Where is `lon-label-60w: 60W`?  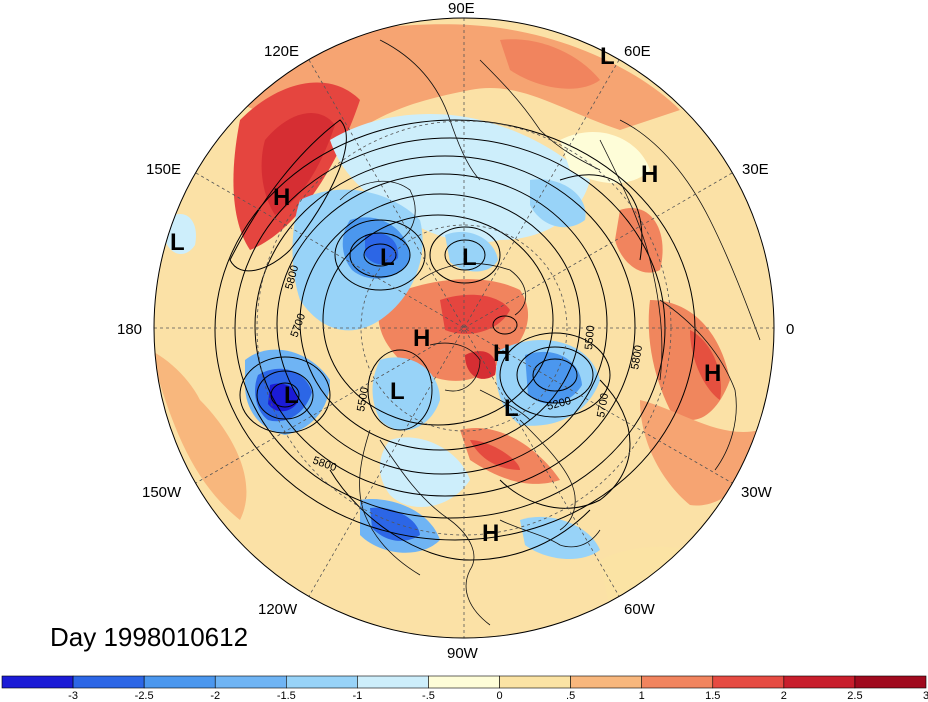
lon-label-60w: 60W is located at coordinates (640, 609).